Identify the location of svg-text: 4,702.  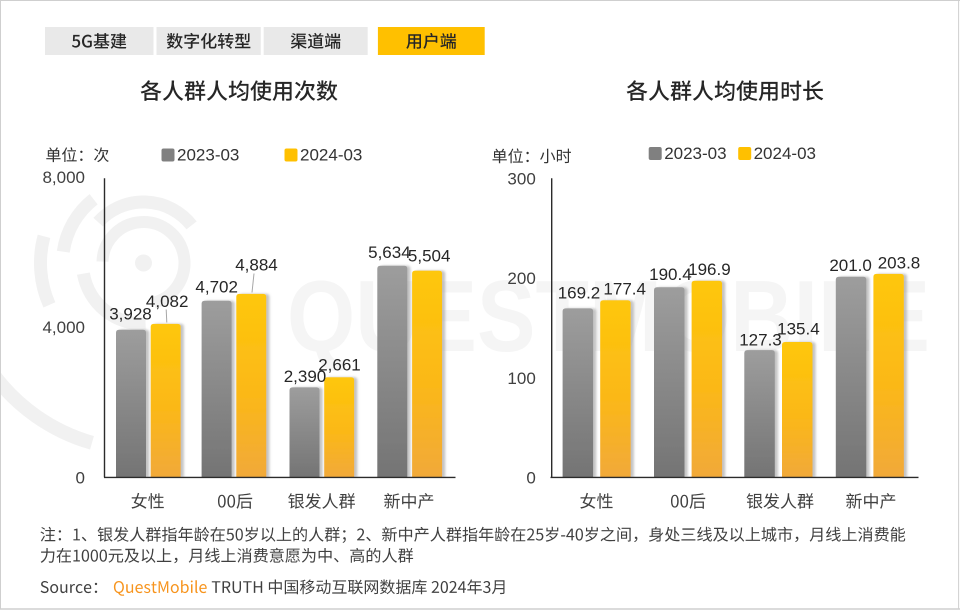
(216, 287).